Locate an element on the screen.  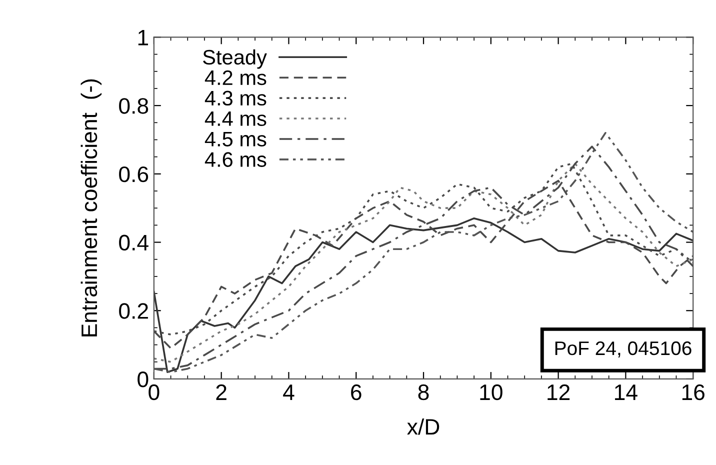
legend-label: 4.2 ms is located at coordinates (235, 78).